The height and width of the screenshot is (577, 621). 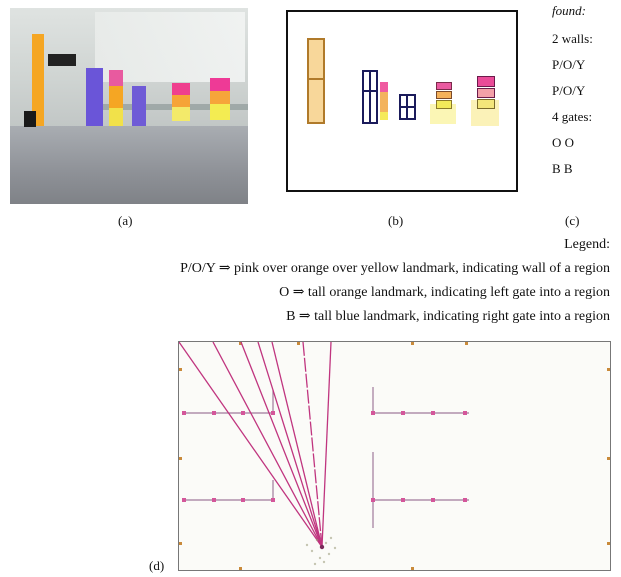 I want to click on found-item: 4 gates:, so click(x=572, y=116).